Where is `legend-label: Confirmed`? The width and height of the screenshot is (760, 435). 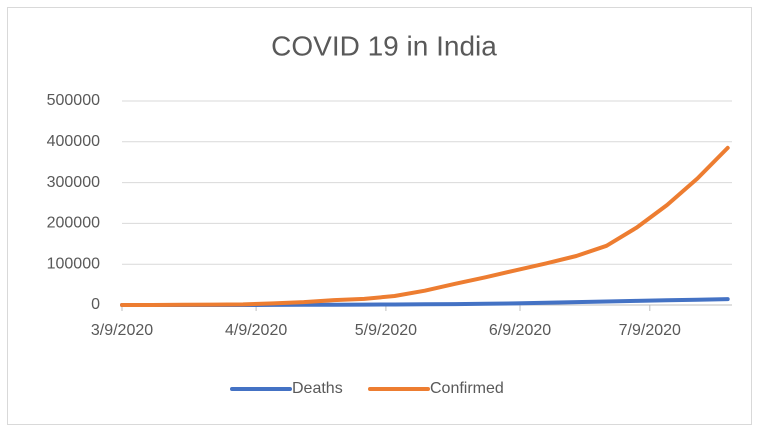 legend-label: Confirmed is located at coordinates (467, 388).